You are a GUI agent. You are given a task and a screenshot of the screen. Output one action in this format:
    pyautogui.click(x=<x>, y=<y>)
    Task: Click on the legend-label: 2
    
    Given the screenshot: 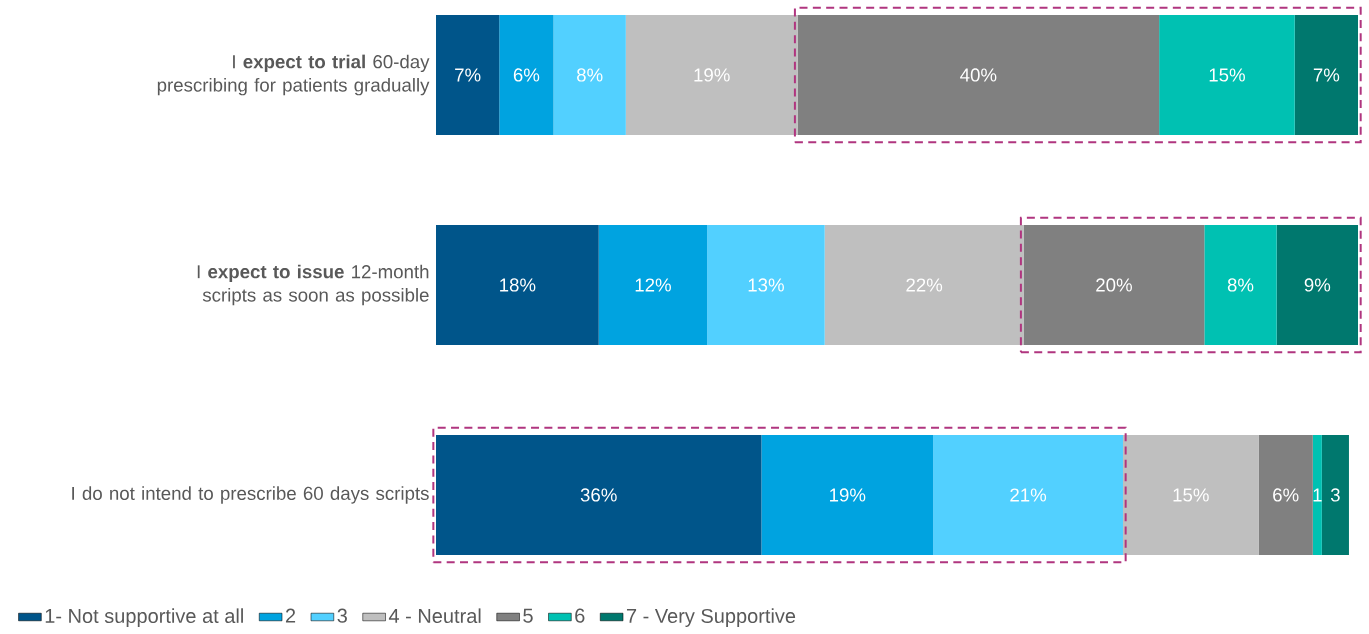 What is the action you would take?
    pyautogui.click(x=290, y=615)
    